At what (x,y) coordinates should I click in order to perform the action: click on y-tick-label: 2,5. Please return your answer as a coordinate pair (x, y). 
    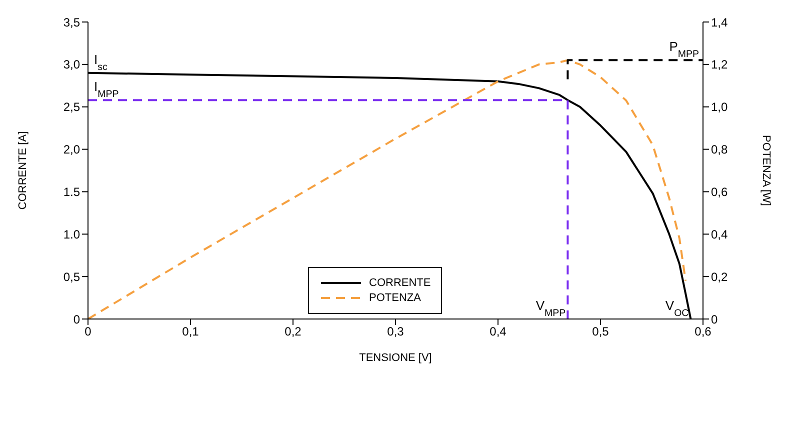
    Looking at the image, I should click on (71, 107).